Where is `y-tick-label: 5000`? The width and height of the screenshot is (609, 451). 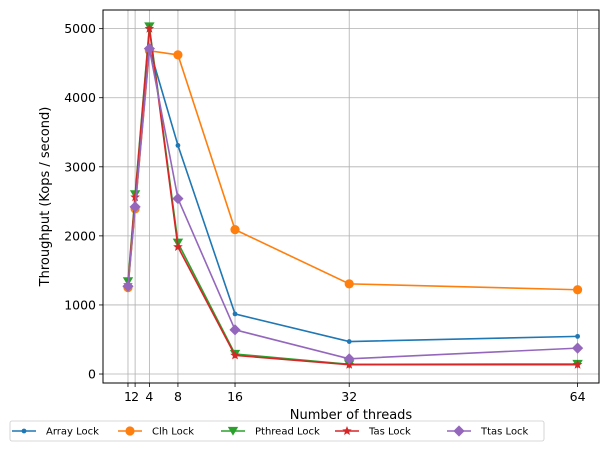
y-tick-label: 5000 is located at coordinates (80, 28).